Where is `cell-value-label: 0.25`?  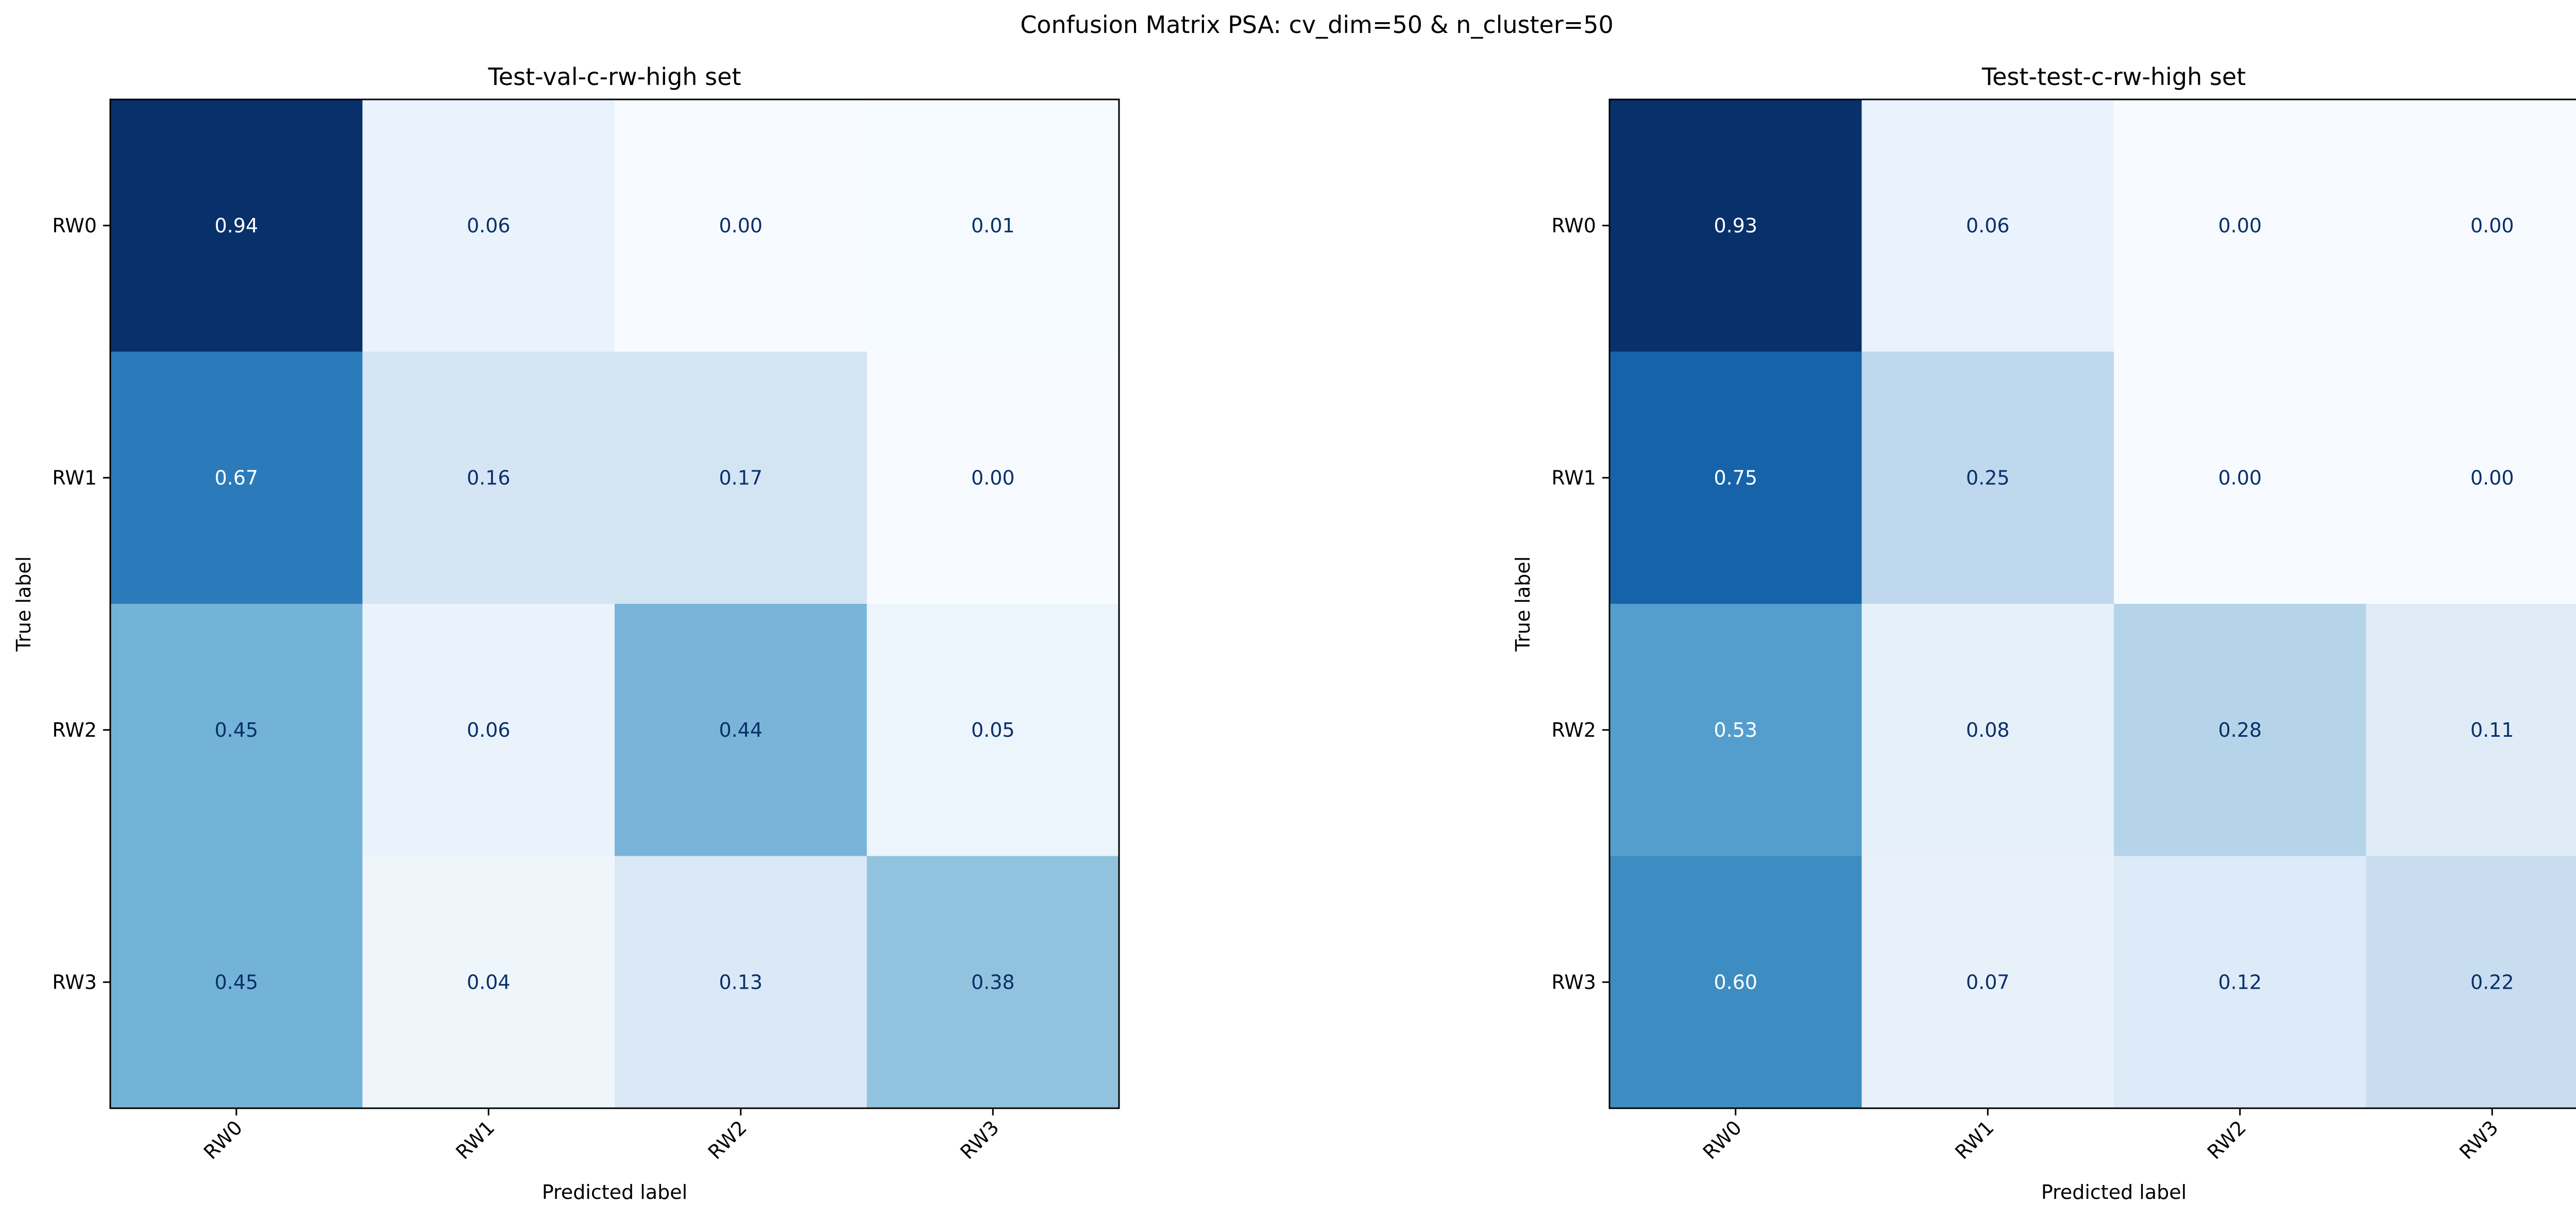
cell-value-label: 0.25 is located at coordinates (1988, 477).